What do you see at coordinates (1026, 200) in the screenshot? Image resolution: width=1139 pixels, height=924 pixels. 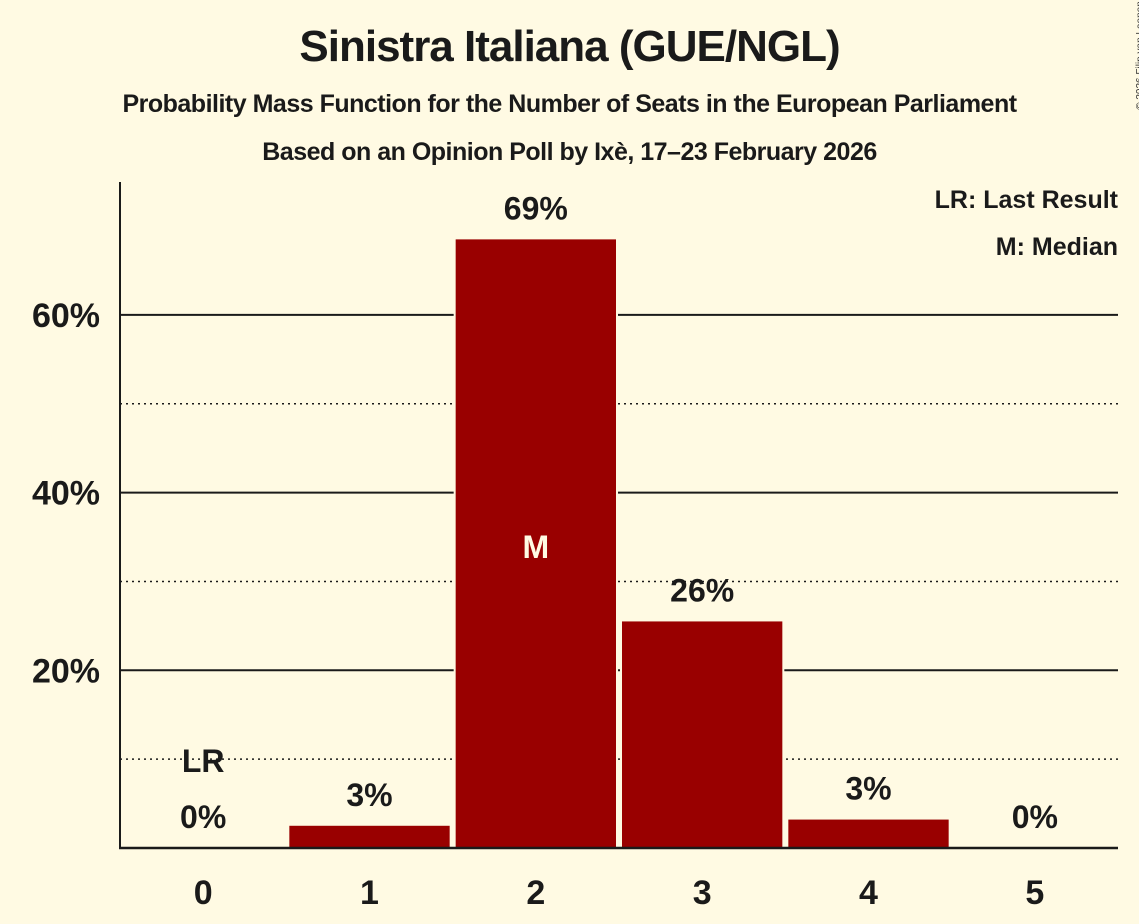 I see `legend-last-result: LR: Last Result` at bounding box center [1026, 200].